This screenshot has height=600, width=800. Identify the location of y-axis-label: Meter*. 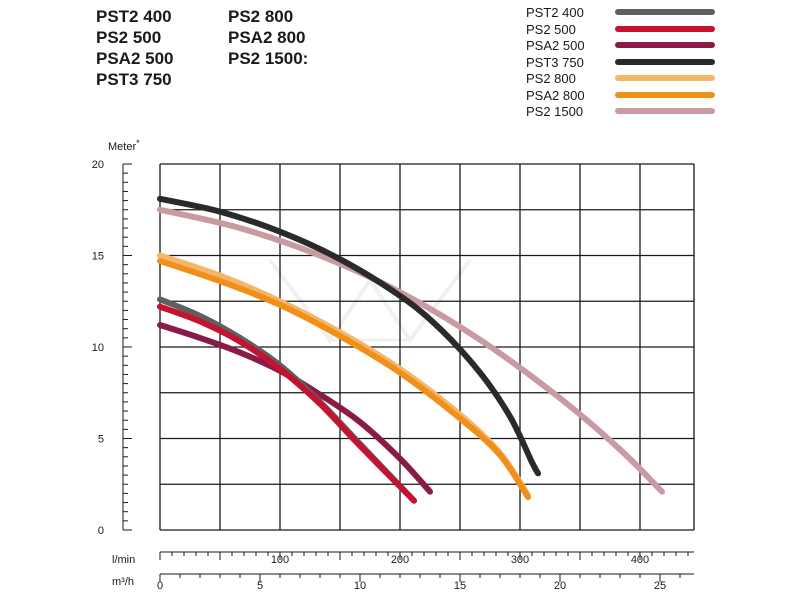
(124, 145).